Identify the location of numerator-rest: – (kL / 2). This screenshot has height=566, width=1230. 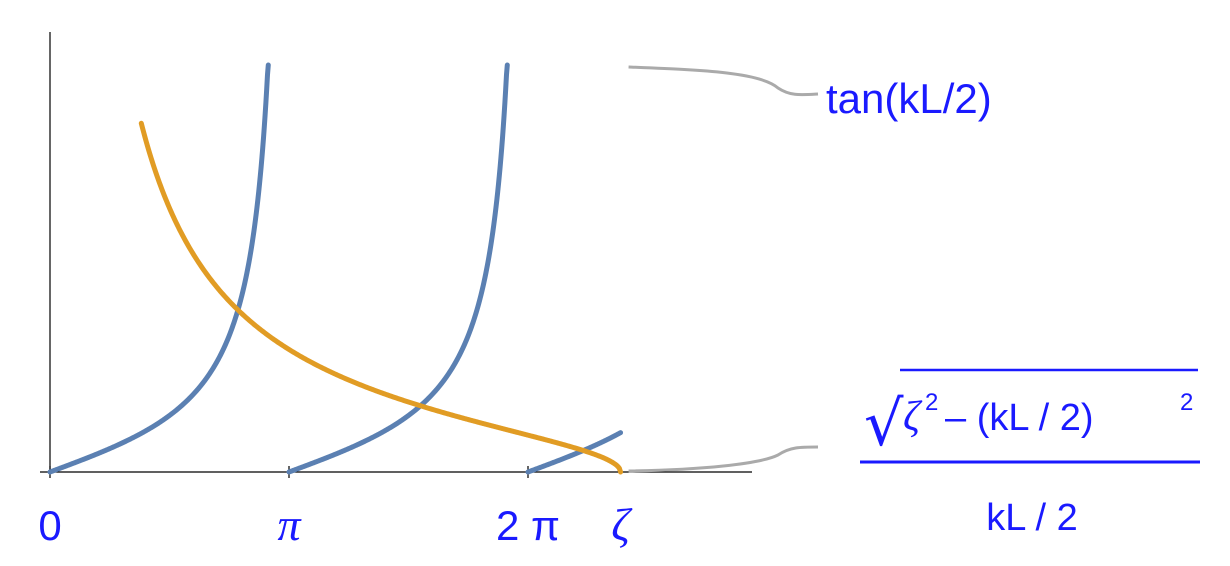
(1019, 418).